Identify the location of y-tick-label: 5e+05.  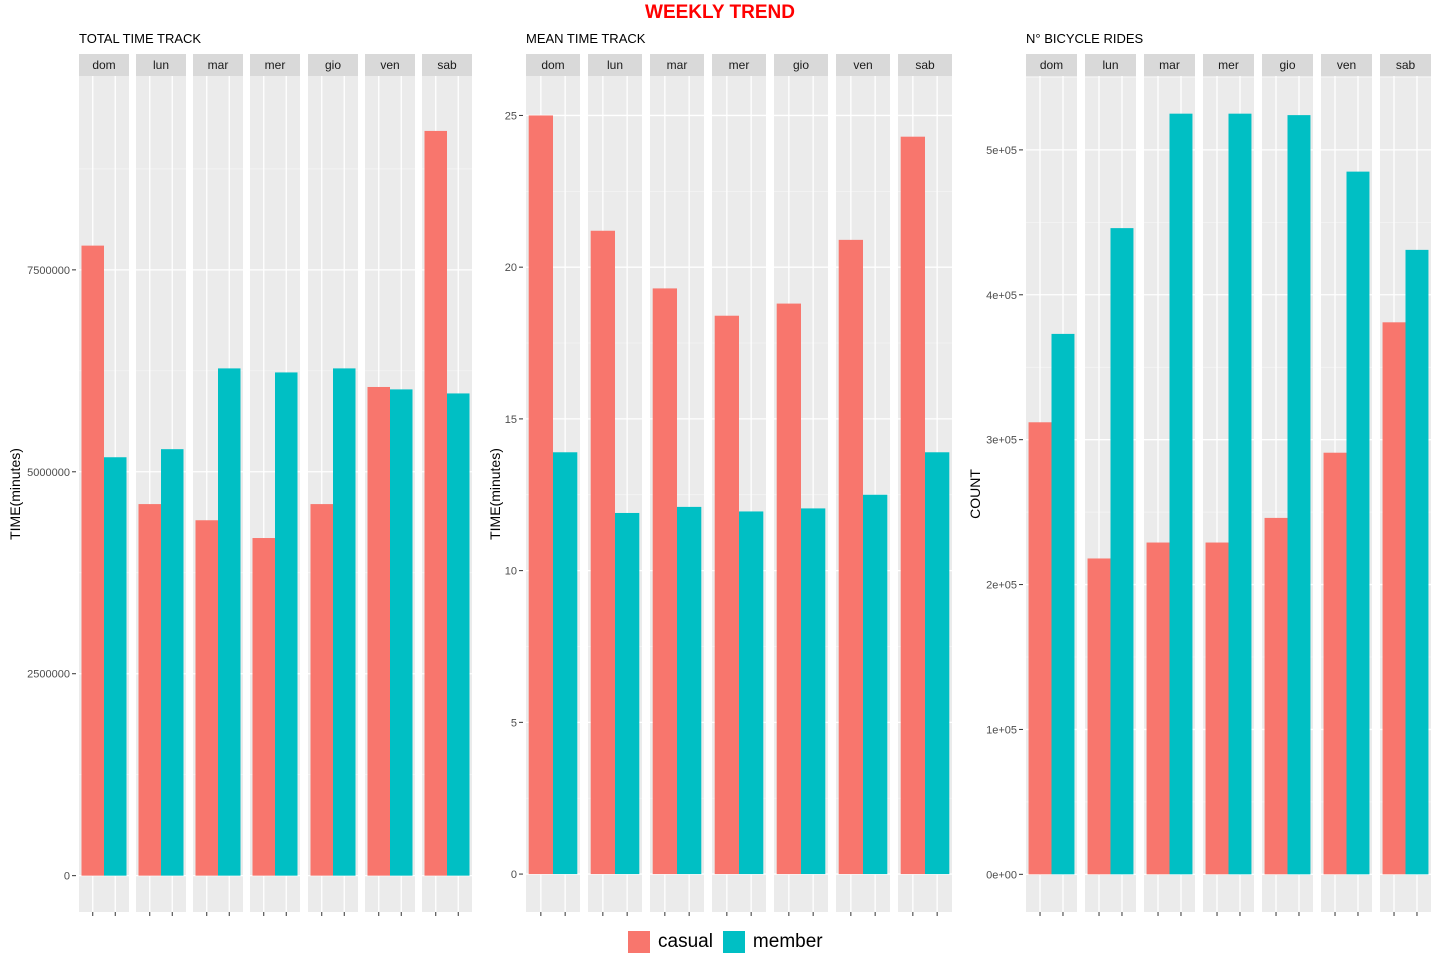
(1001, 151).